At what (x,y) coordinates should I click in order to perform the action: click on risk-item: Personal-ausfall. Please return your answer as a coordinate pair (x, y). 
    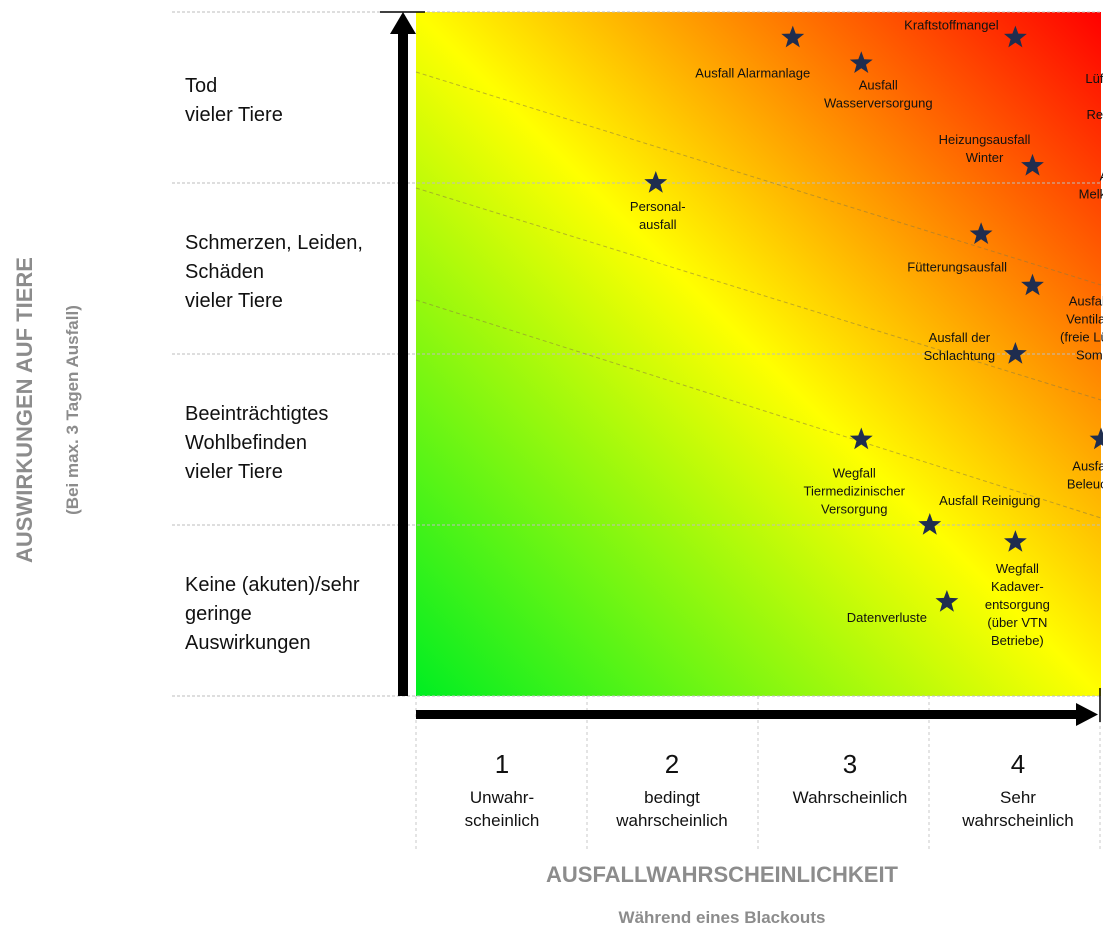
    Looking at the image, I should click on (658, 201).